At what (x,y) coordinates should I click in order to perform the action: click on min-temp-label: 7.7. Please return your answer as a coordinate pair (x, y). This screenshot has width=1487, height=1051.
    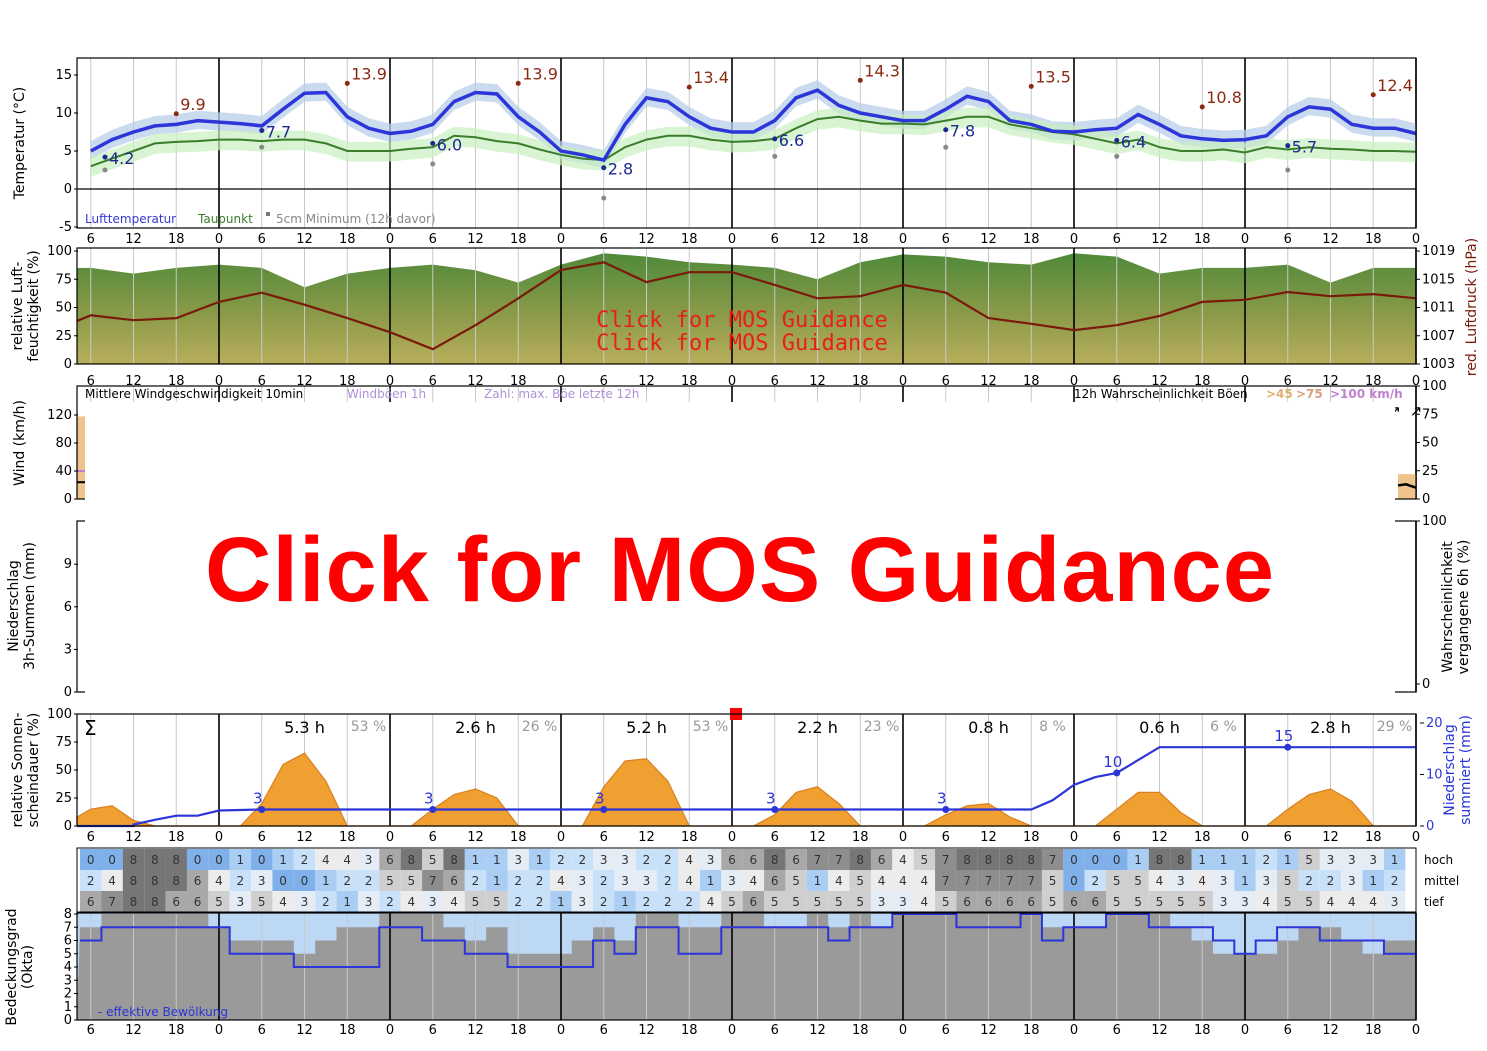
    Looking at the image, I should click on (278, 131).